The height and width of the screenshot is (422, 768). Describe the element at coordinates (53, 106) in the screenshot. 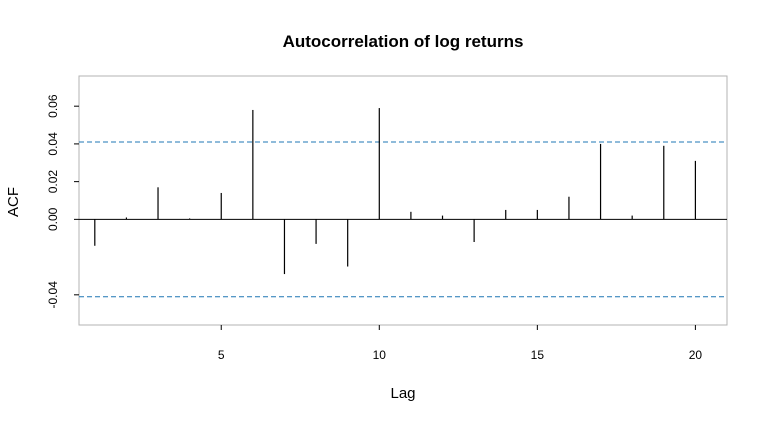

I see `y-tick-label: 0.06` at that location.